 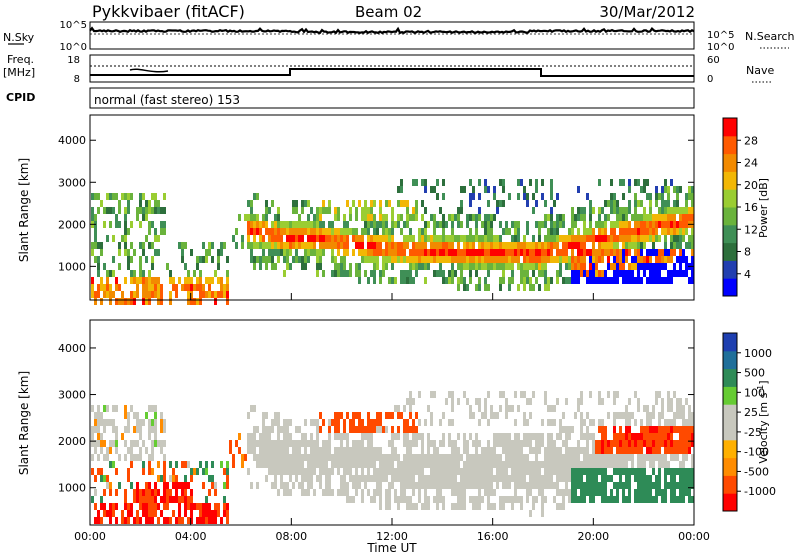 I want to click on colorbar-tick-label: 1000, so click(x=758, y=353).